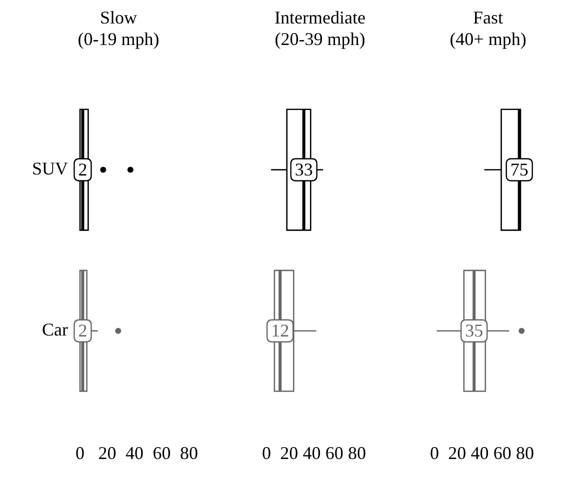 This screenshot has width=566, height=497. What do you see at coordinates (119, 29) in the screenshot?
I see `chart-title: Slow (0-19 mph)` at bounding box center [119, 29].